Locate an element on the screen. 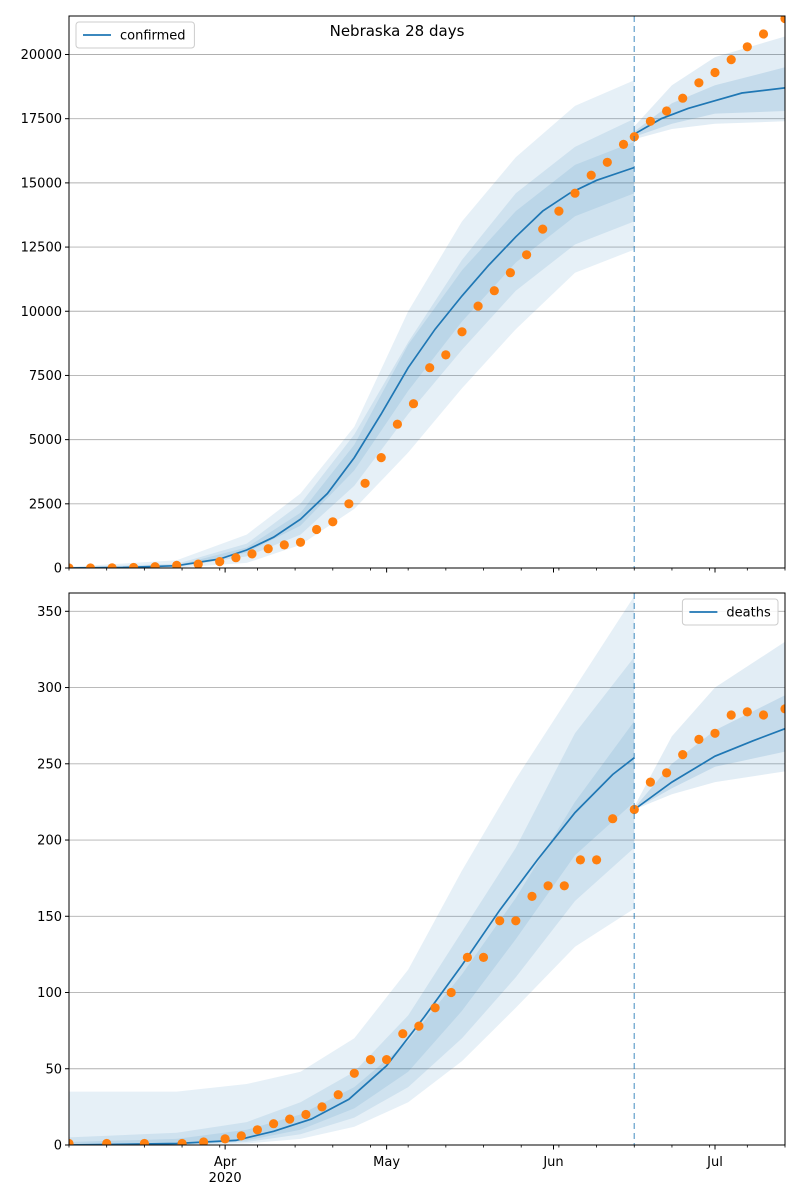 This screenshot has height=1200, width=800. y-tick-label: 10000 is located at coordinates (41, 312).